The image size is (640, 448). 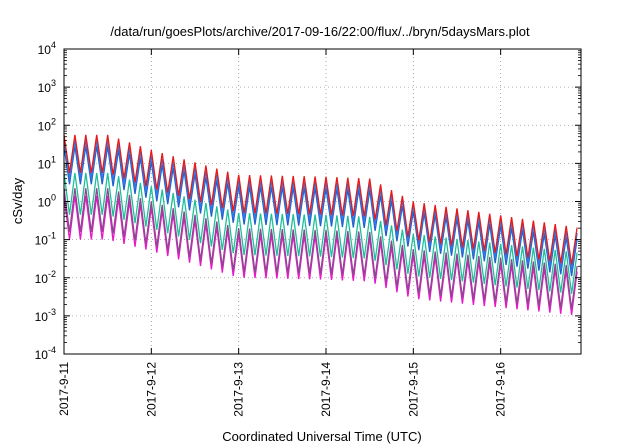 I want to click on y-tick-label: 10⁻², so click(x=45, y=277).